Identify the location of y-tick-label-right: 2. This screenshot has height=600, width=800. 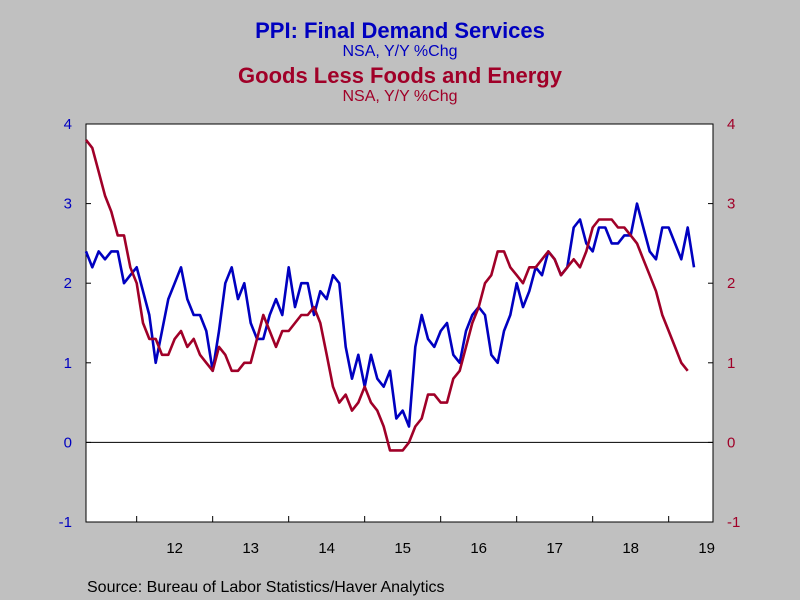
(731, 283).